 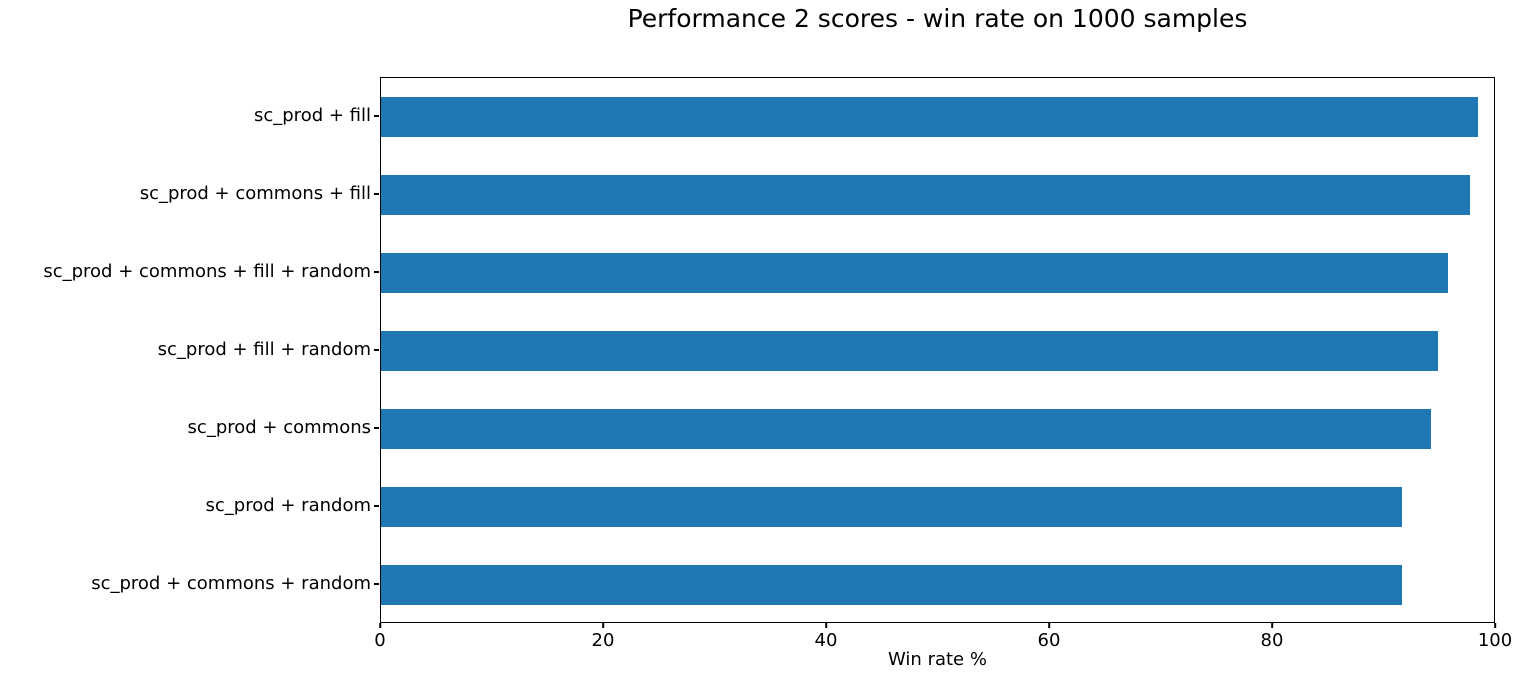 I want to click on x-axis-tick-label: 60, so click(x=1049, y=640).